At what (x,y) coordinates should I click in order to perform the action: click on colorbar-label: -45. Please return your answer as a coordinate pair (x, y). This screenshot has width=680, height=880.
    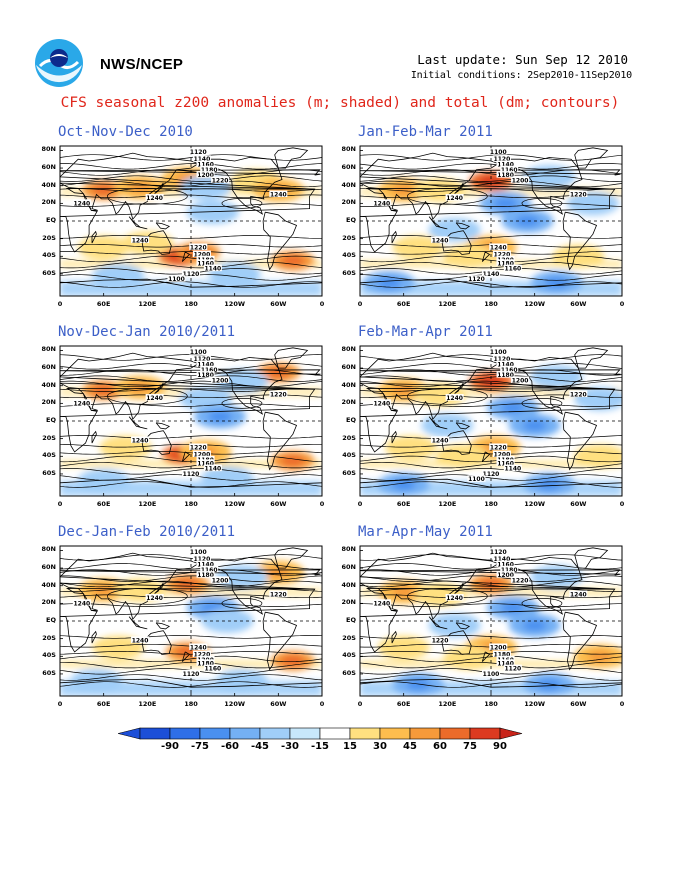
    Looking at the image, I should click on (260, 746).